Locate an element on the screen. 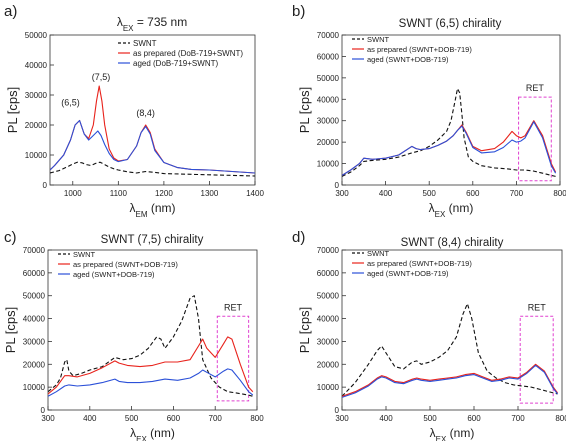 This screenshot has height=441, width=566. chart-title: SWNT (8,4) chirality is located at coordinates (452, 243).